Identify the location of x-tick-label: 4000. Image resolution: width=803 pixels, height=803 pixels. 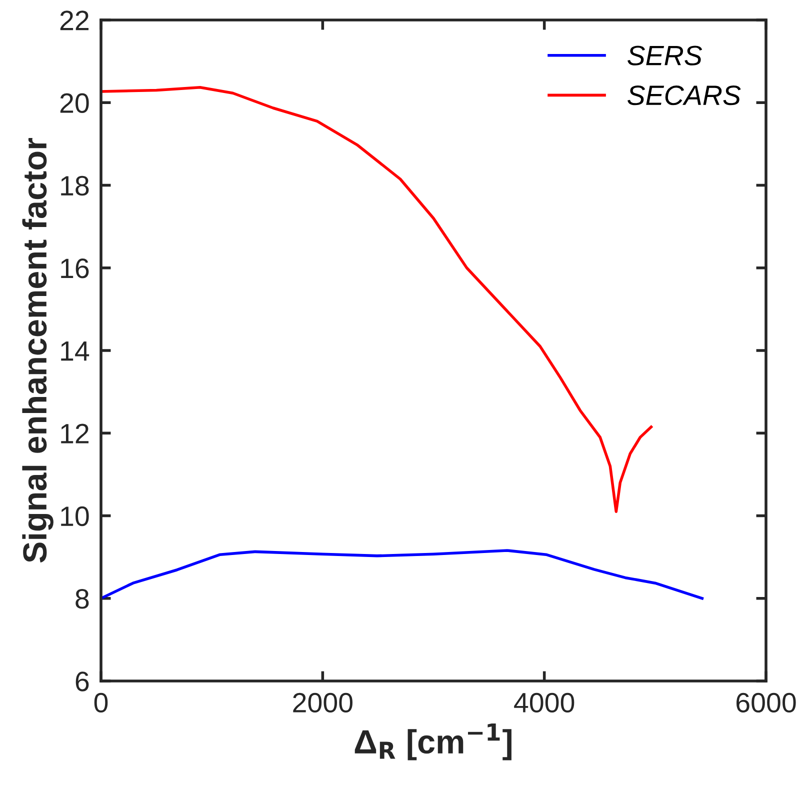
(544, 702).